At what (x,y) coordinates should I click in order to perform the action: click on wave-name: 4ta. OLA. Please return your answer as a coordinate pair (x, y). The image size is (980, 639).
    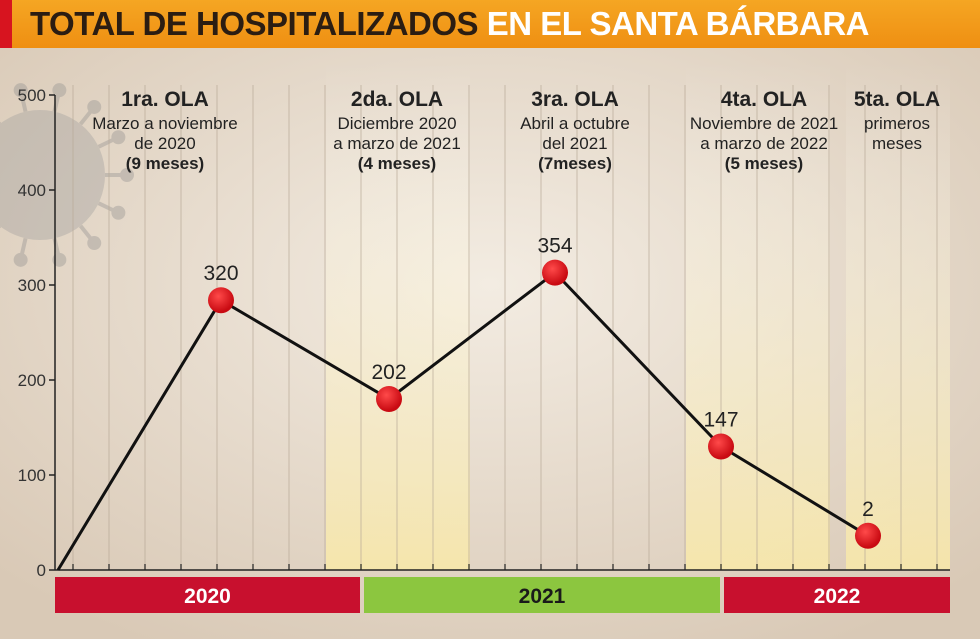
    Looking at the image, I should click on (764, 99).